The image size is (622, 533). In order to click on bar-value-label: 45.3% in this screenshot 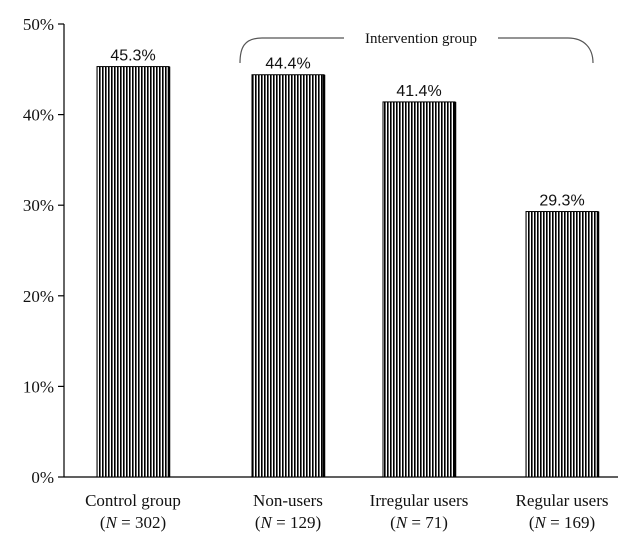, I will do `click(132, 56)`.